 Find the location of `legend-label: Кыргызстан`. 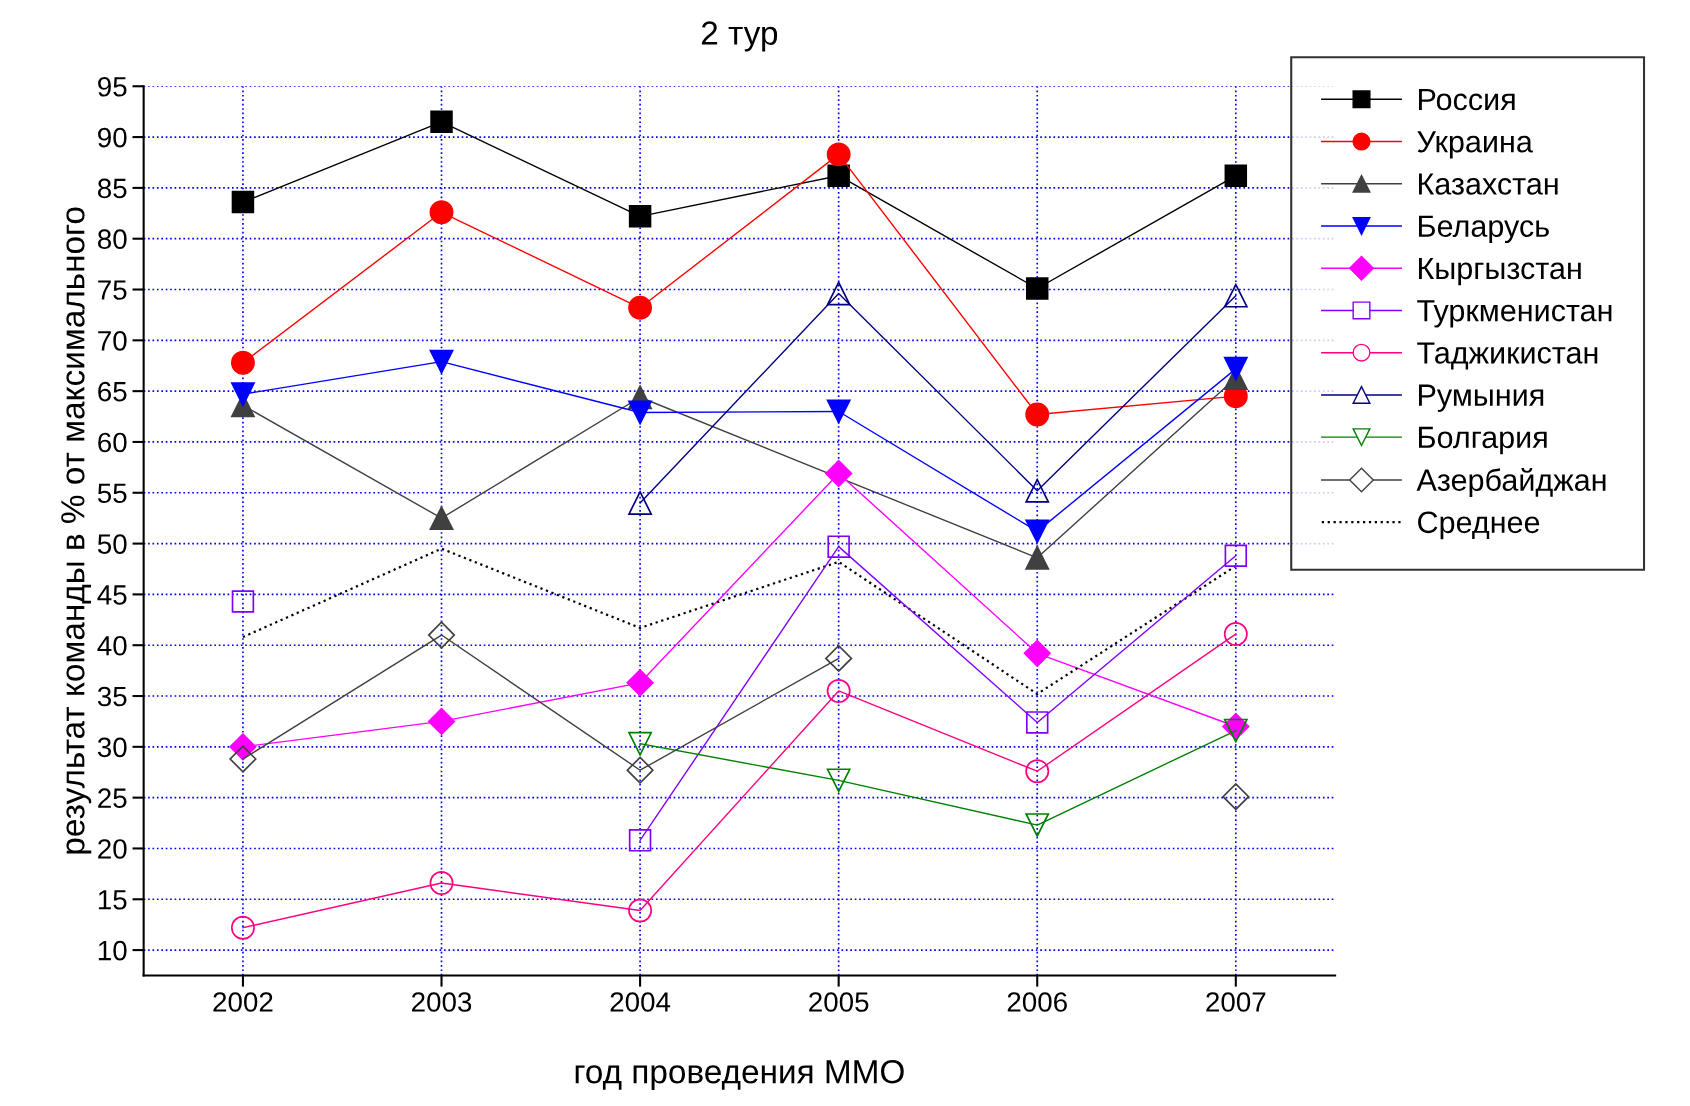

legend-label: Кыргызстан is located at coordinates (1500, 271).